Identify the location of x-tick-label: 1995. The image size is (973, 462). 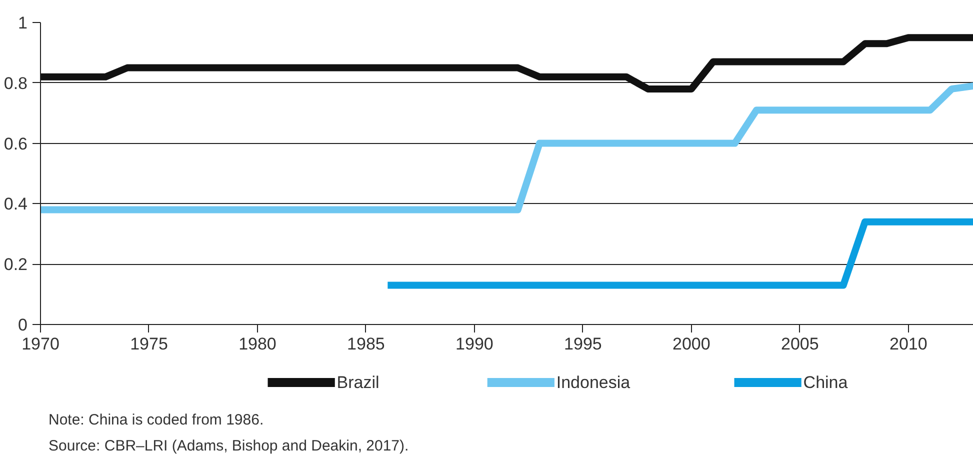
(583, 344).